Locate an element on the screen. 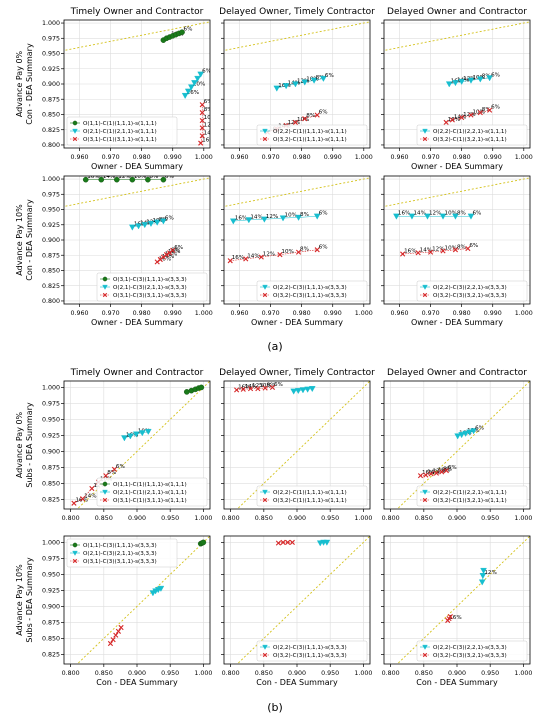 The image size is (550, 718). legend-entry: O(3,1)-C(1)(3,1,1)-s(1,1,1) is located at coordinates (150, 501).